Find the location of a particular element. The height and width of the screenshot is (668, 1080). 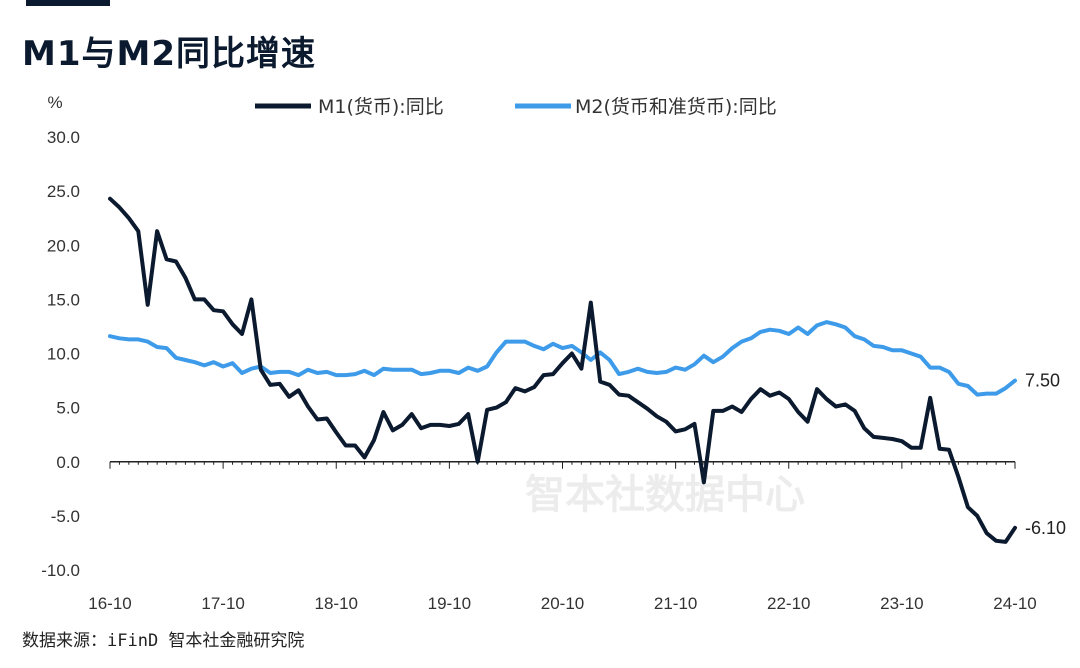

x-tick-label: 22-10 is located at coordinates (788, 603).